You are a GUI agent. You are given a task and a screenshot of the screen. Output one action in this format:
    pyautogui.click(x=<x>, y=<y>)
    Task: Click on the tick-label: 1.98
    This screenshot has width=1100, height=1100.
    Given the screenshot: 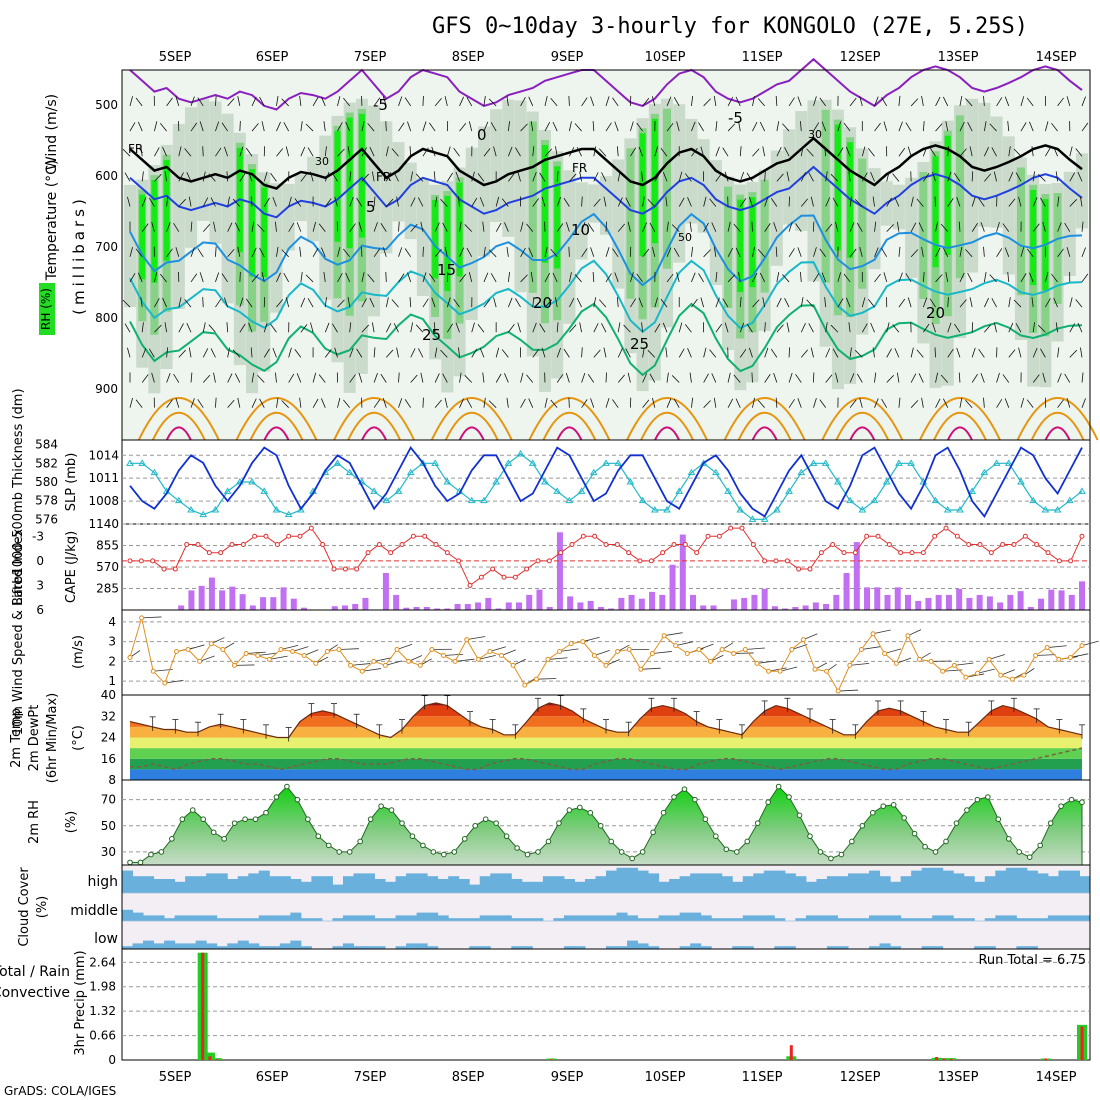 What is the action you would take?
    pyautogui.click(x=102, y=987)
    